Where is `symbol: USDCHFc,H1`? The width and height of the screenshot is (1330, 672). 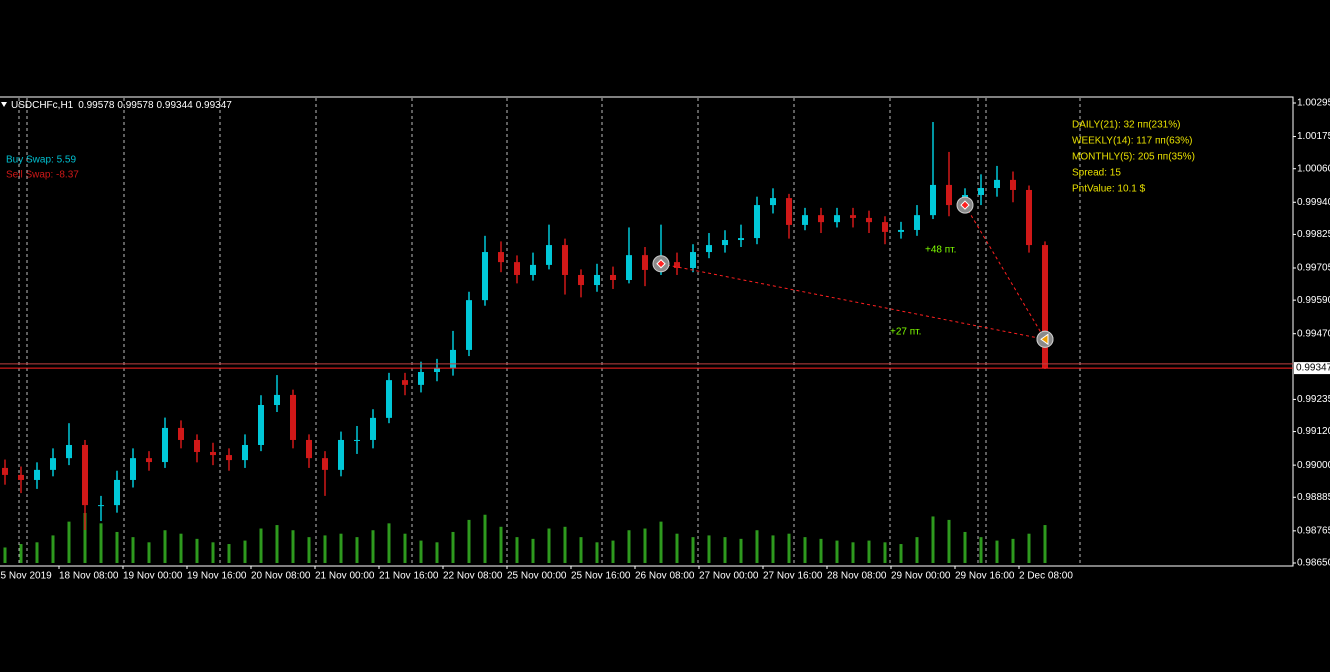
symbol: USDCHFc,H1 is located at coordinates (42, 105).